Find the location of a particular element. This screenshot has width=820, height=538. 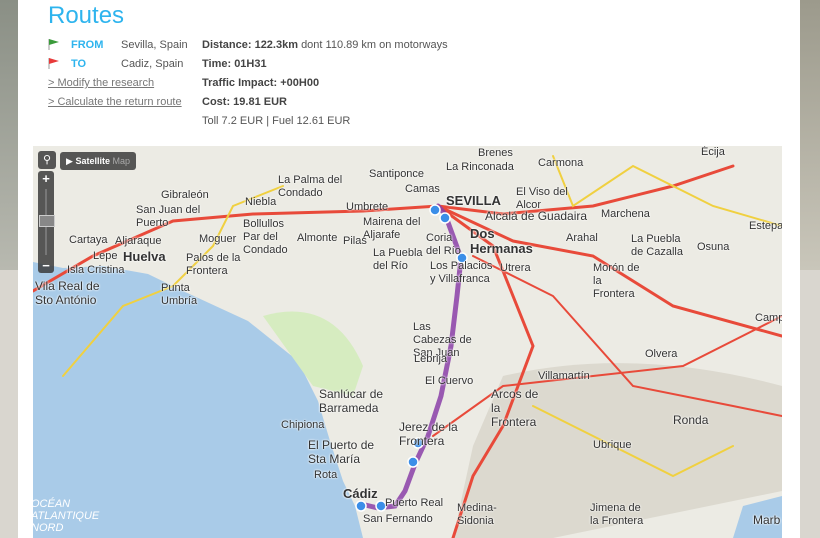

city-label: Los Palacios y Villafranca is located at coordinates (461, 272).